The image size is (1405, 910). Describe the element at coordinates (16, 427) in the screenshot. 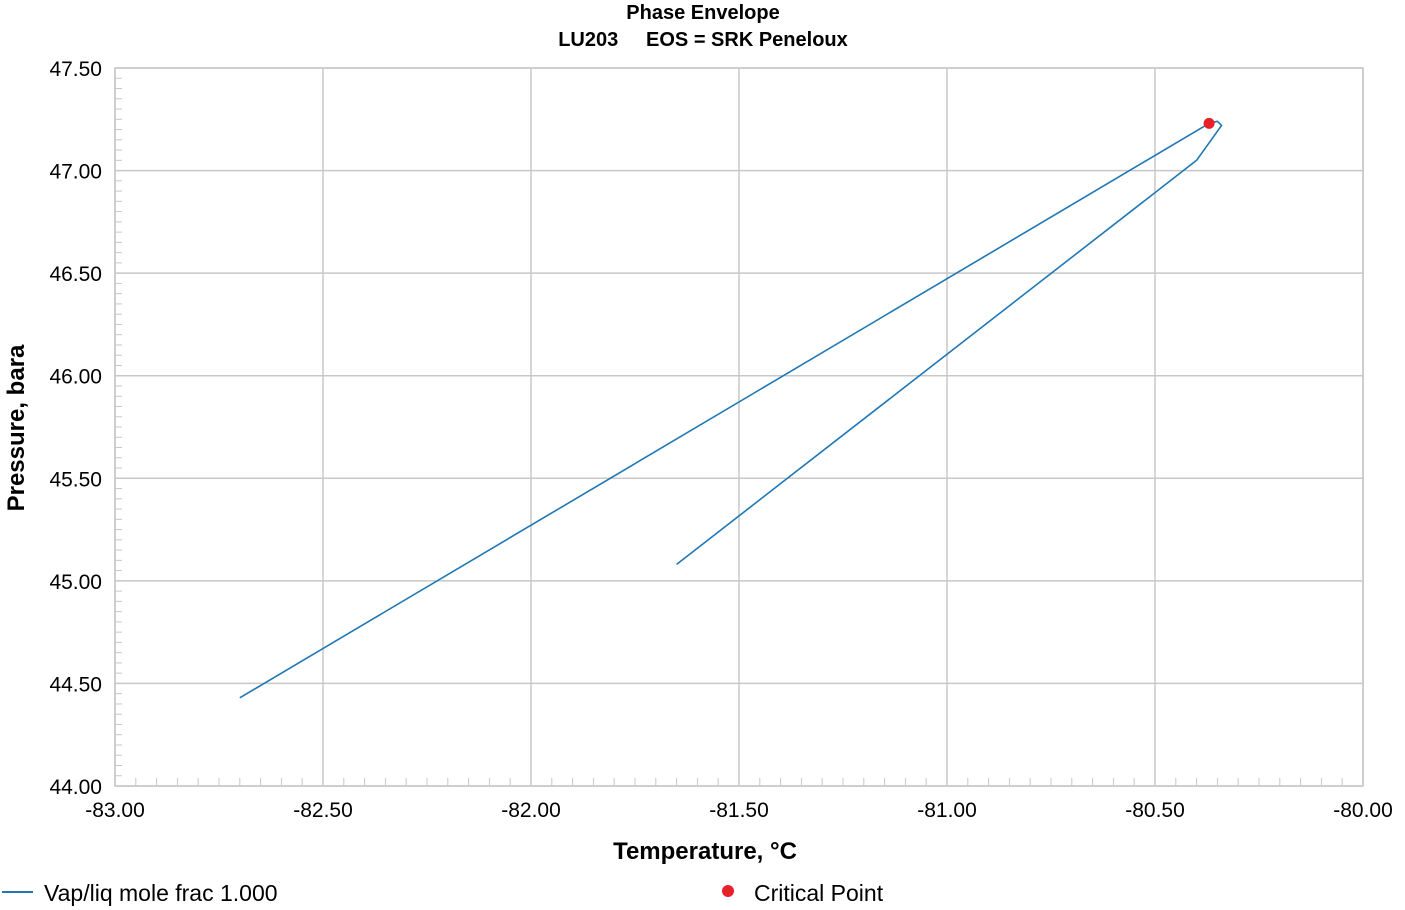

I see `y-axis-label: Pressure, bara` at that location.